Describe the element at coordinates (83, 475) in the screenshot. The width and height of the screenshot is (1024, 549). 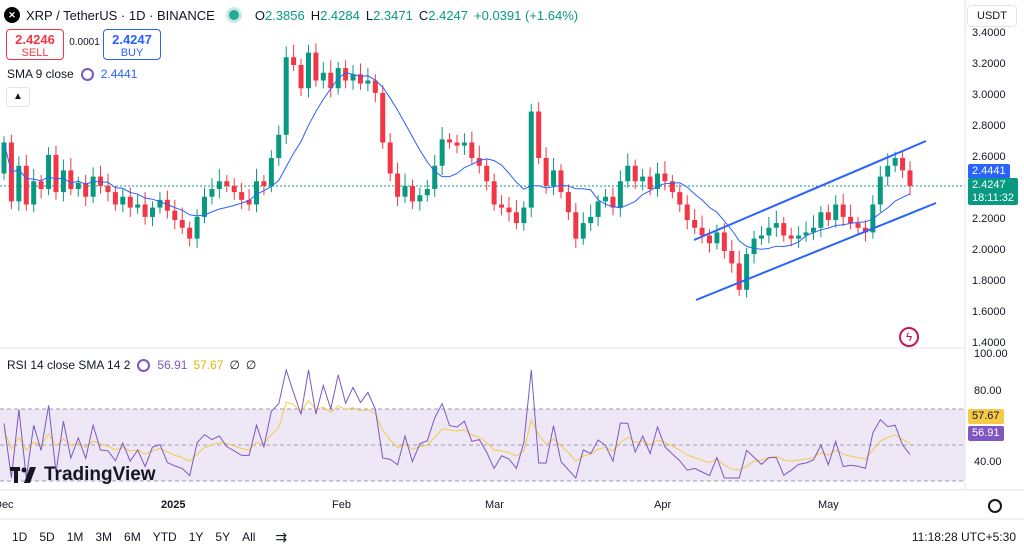
I see `tradingview-logo: TradingView` at that location.